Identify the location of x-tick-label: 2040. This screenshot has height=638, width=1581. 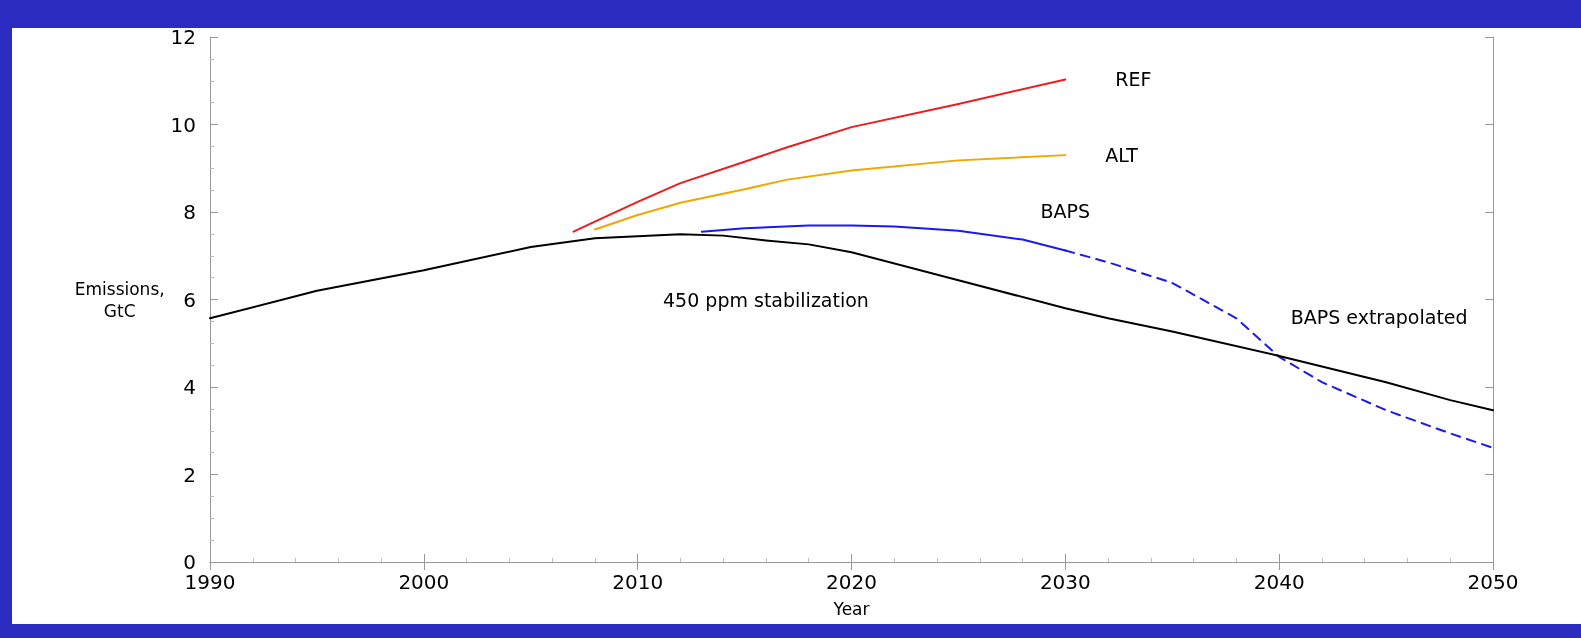
(1279, 582).